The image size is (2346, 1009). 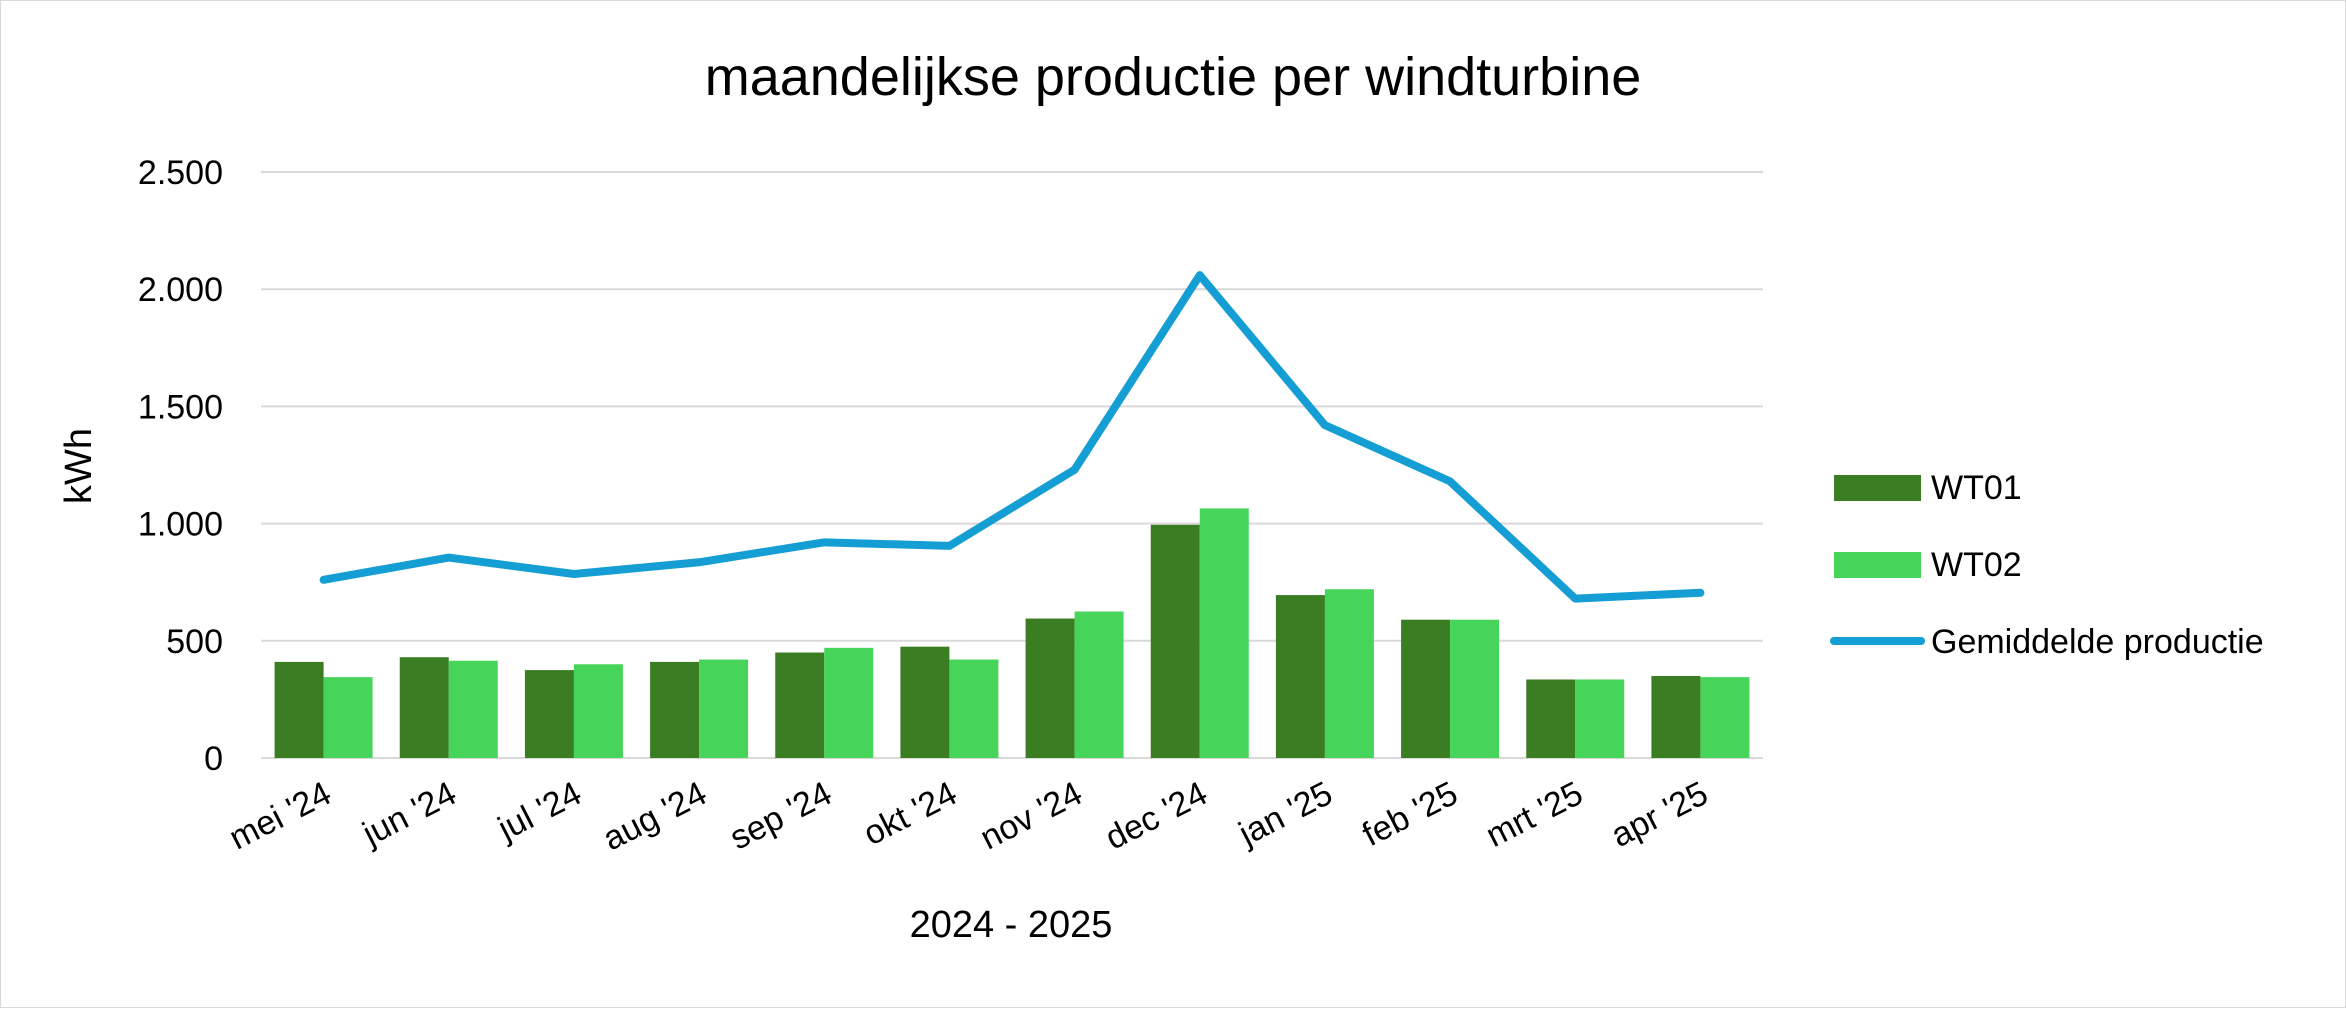 I want to click on x-tick-label: feb '25, so click(x=1409, y=814).